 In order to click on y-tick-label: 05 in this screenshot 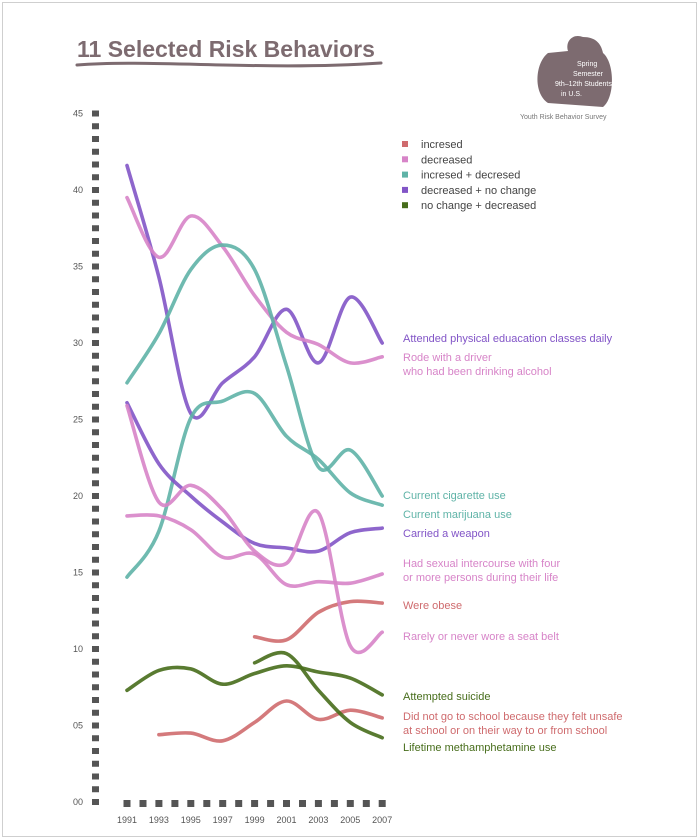, I will do `click(78, 726)`.